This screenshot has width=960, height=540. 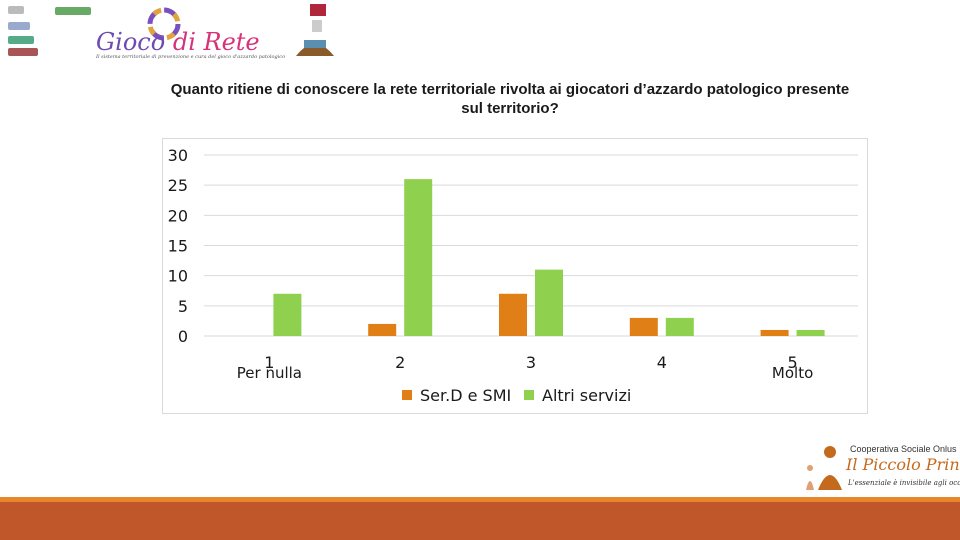 What do you see at coordinates (269, 373) in the screenshot?
I see `x-tick-sublabel: Per nulla` at bounding box center [269, 373].